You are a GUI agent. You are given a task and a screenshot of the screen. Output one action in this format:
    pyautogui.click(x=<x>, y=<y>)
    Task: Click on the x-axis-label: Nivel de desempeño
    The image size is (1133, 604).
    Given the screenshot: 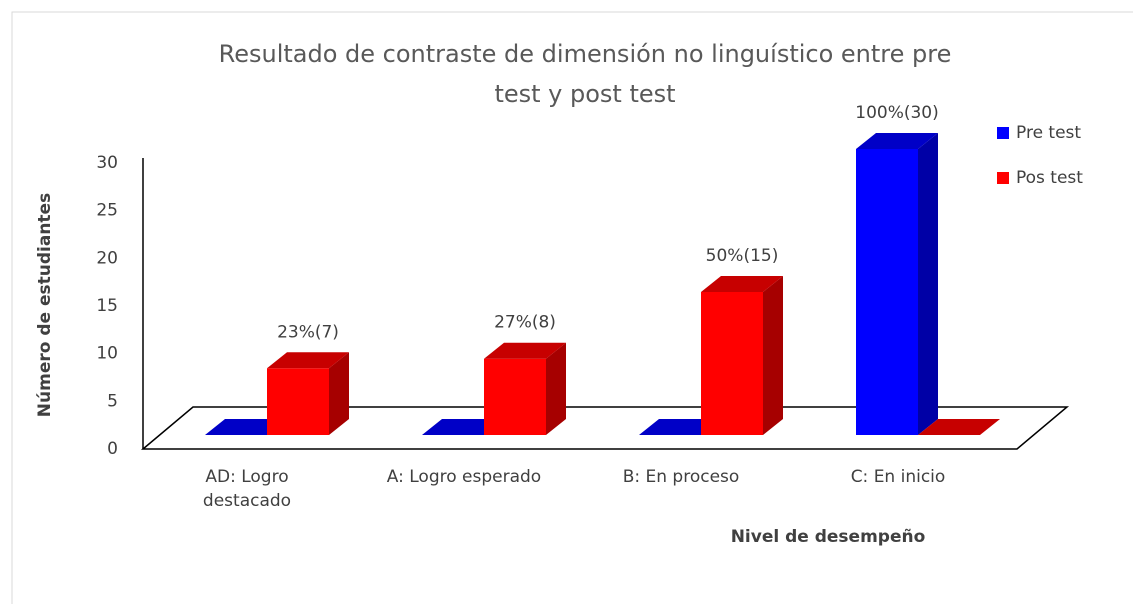 What is the action you would take?
    pyautogui.click(x=828, y=537)
    